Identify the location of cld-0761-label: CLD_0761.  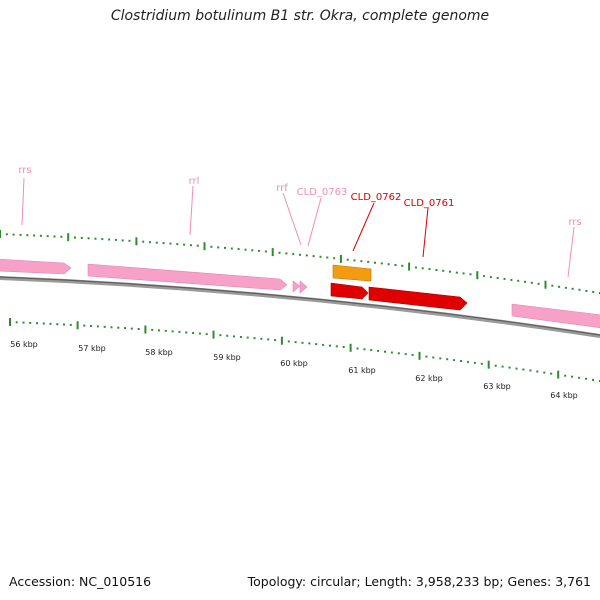
(429, 203).